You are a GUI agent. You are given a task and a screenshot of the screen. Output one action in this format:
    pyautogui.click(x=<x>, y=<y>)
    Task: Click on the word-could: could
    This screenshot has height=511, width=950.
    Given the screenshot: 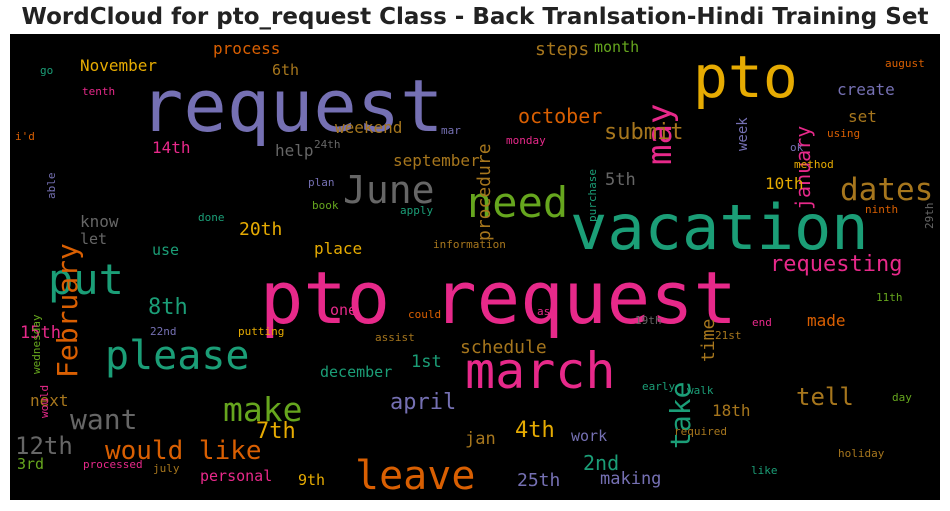 What is the action you would take?
    pyautogui.click(x=425, y=314)
    